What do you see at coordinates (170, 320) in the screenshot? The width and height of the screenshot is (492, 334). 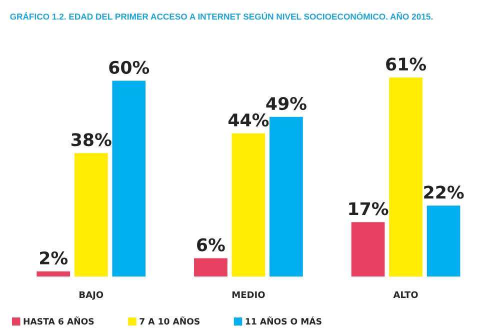 I see `legend-label: 7 A 10 AÑOS` at bounding box center [170, 320].